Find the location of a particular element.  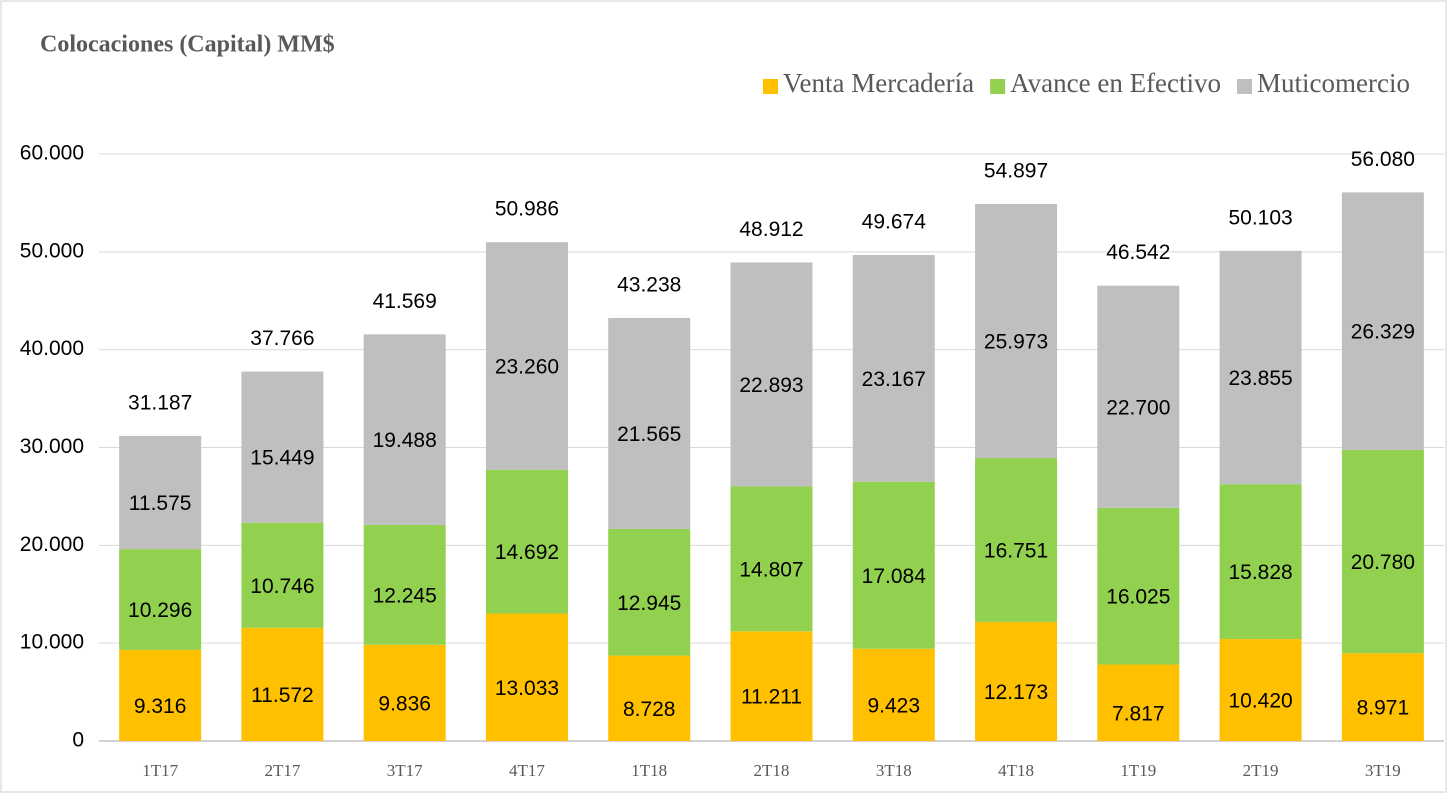

legend-label: Avance en Efectivo is located at coordinates (1115, 83).